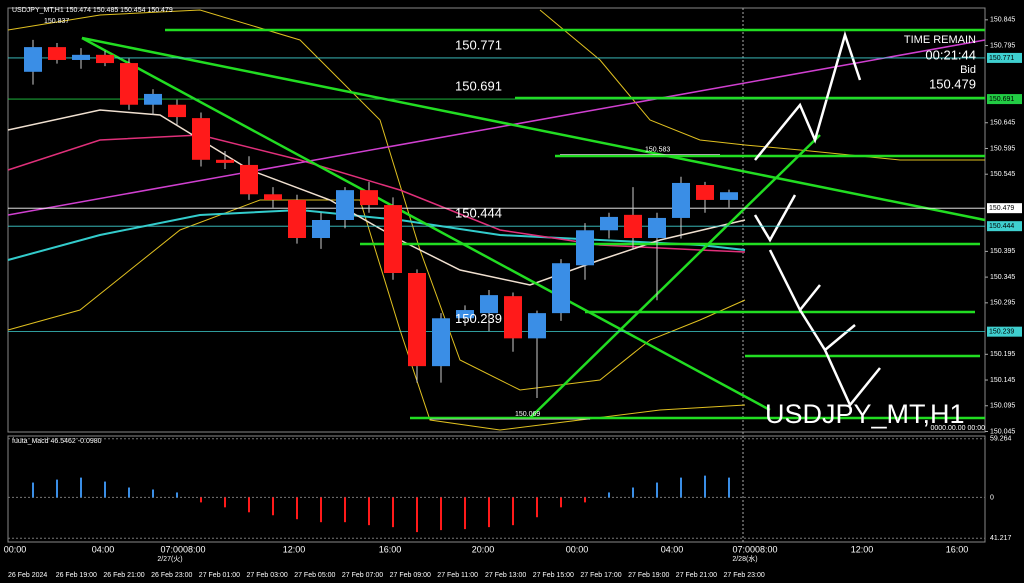 The height and width of the screenshot is (583, 1024). Describe the element at coordinates (744, 575) in the screenshot. I see `bottom-label: 27 Feb 23:00` at that location.